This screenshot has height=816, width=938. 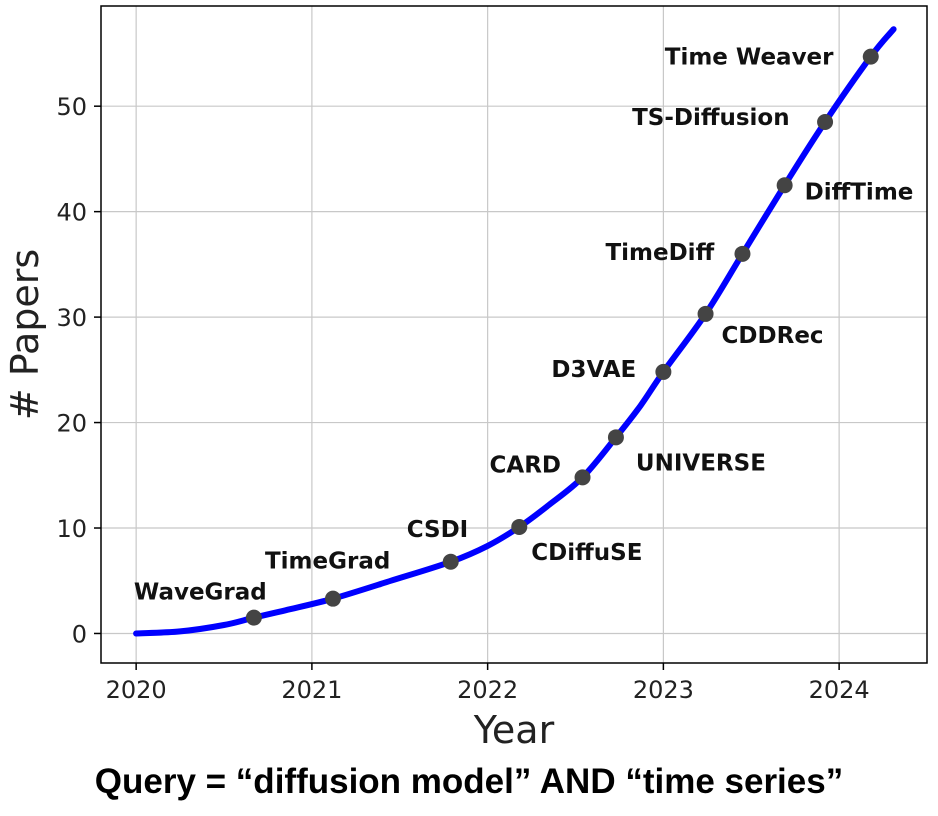 What do you see at coordinates (749, 58) in the screenshot?
I see `label-time-weaver: Time Weaver` at bounding box center [749, 58].